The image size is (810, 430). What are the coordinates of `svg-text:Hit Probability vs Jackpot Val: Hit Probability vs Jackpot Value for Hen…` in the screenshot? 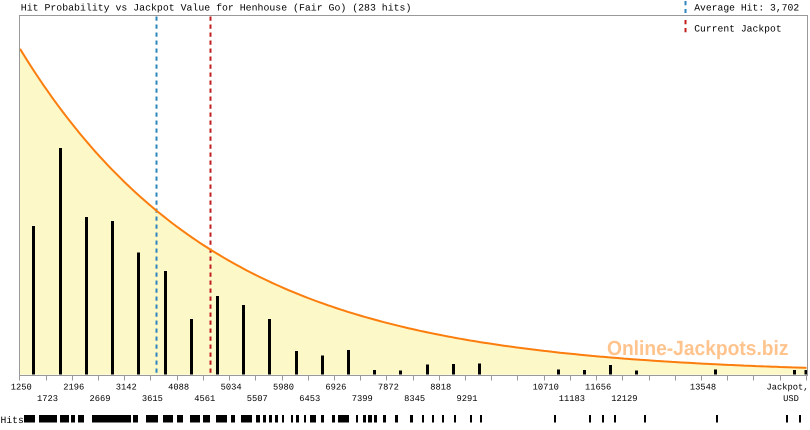 It's located at (216, 8).